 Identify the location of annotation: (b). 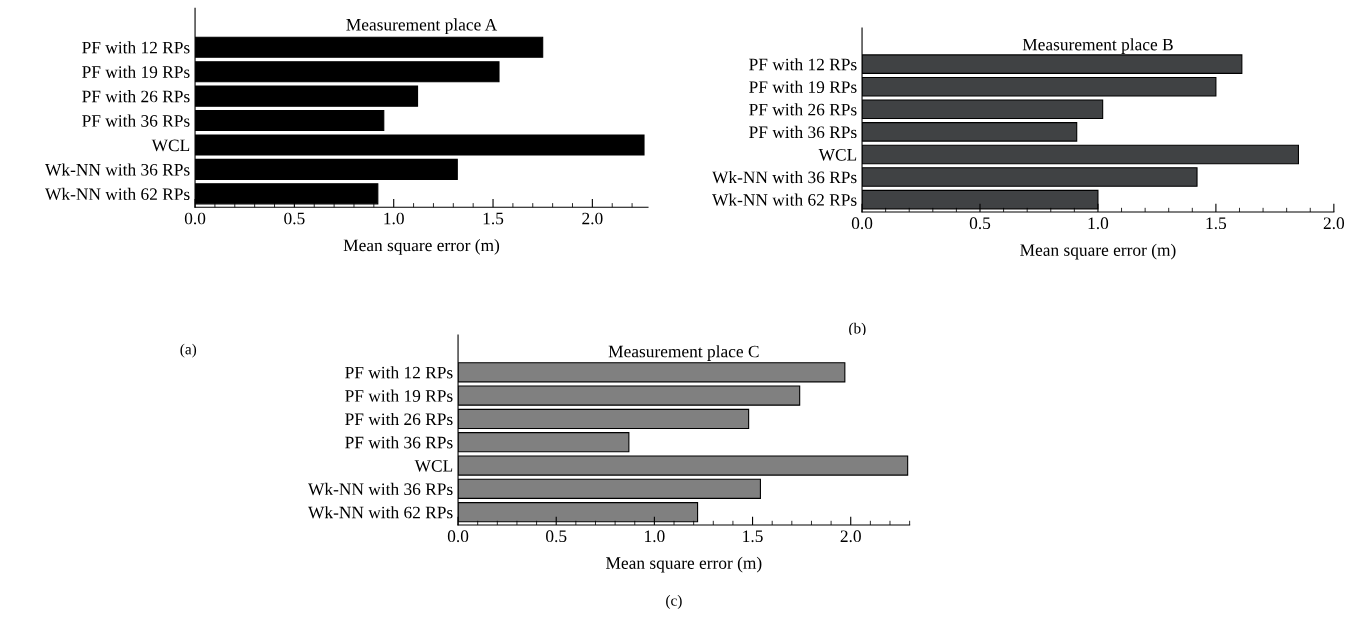
(857, 329).